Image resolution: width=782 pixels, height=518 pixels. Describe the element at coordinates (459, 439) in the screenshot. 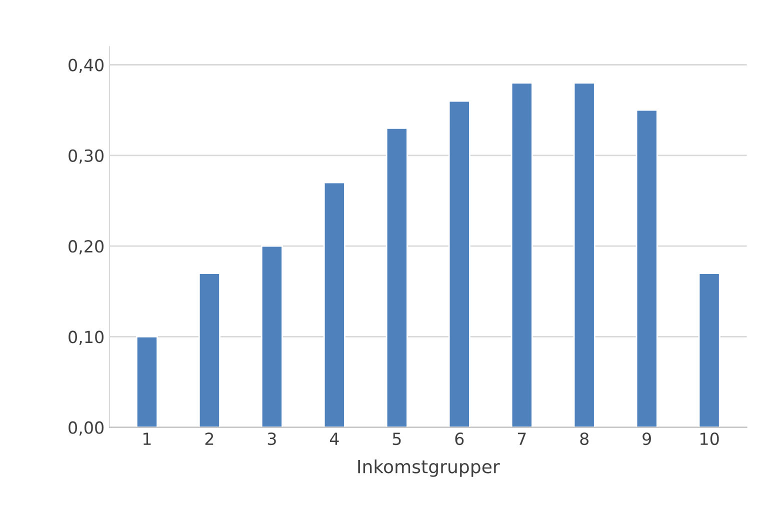

I see `x-tick-label: 6` at that location.